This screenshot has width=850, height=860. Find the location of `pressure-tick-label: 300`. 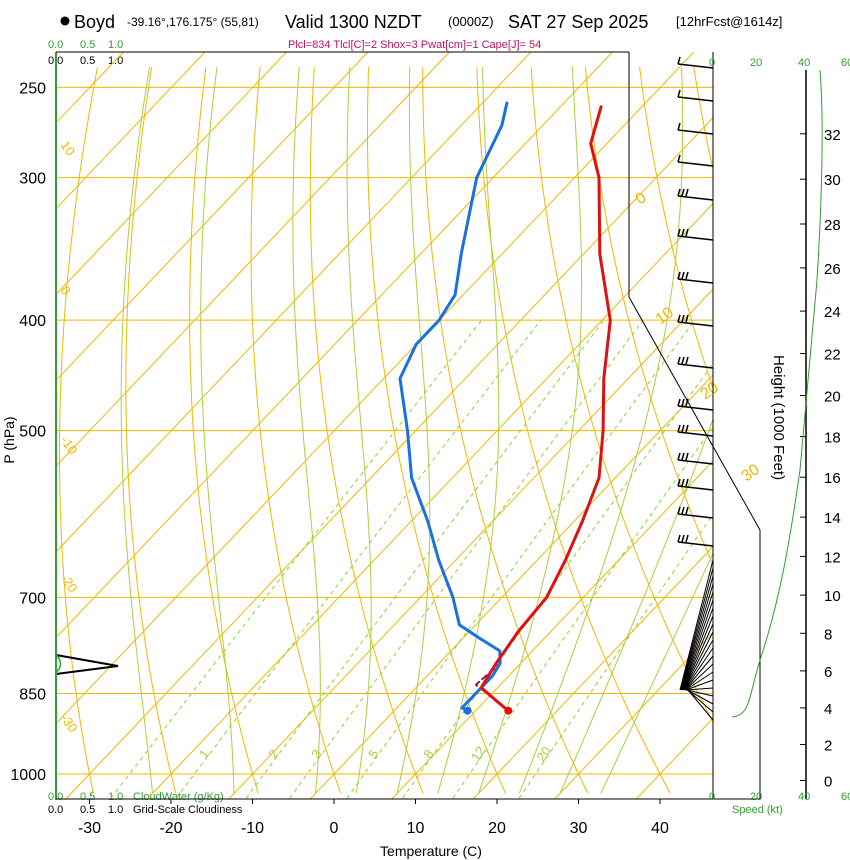

pressure-tick-label: 300 is located at coordinates (32, 179).